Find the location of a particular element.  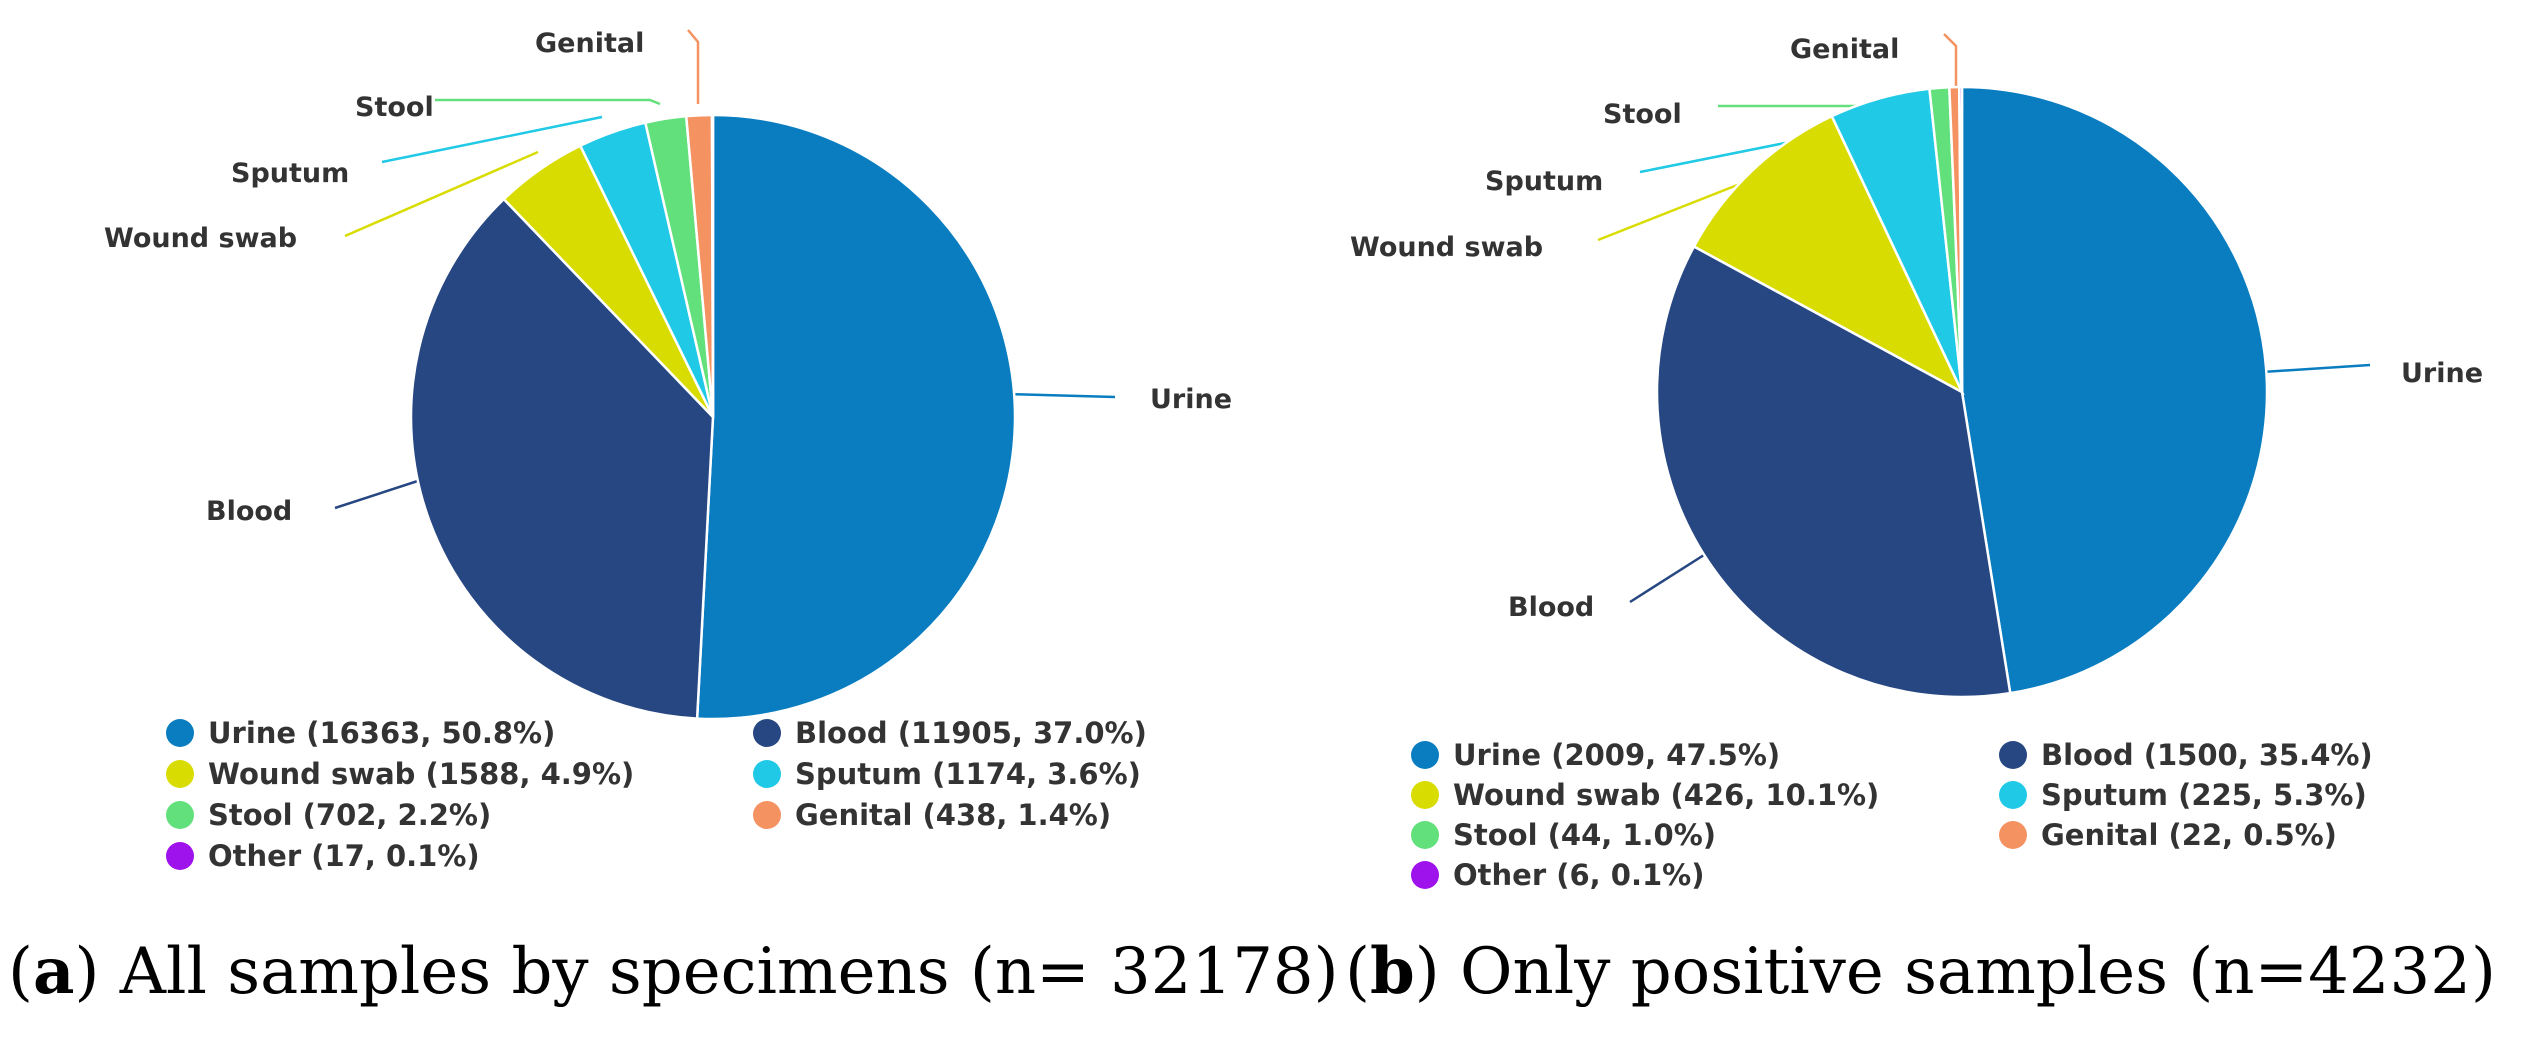

legend-item-genital: Genital (22, 0.5%) is located at coordinates (2189, 835).